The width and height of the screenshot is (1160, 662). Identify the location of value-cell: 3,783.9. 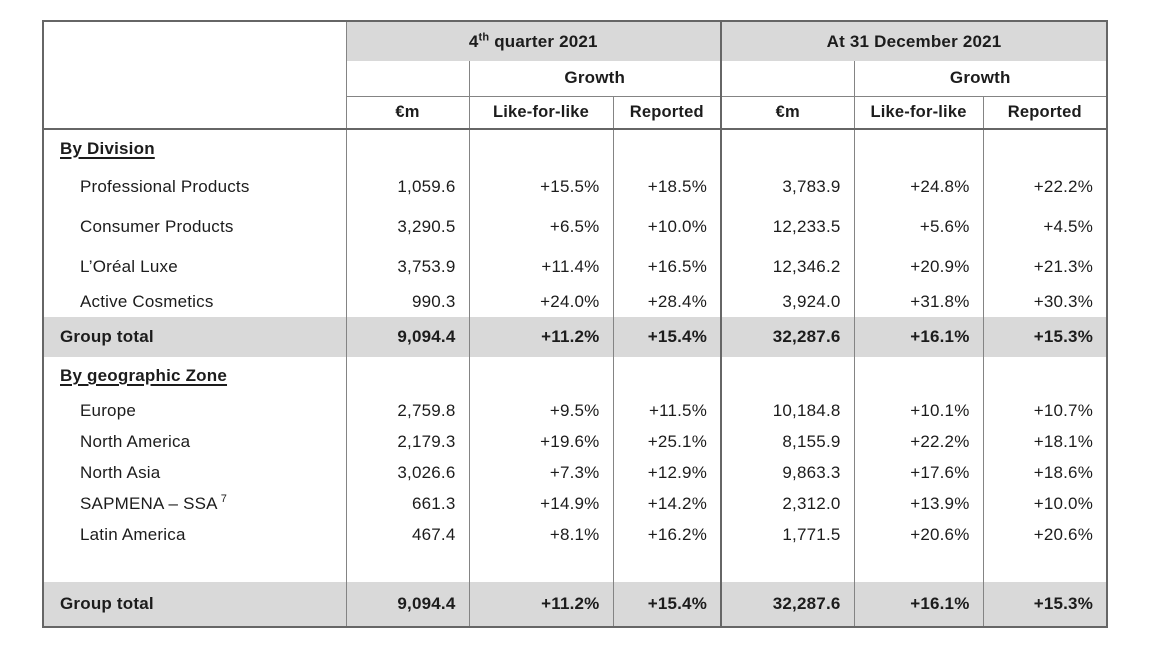
(787, 187).